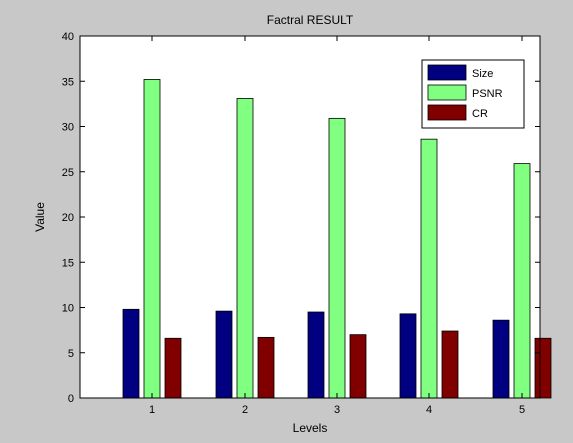 The width and height of the screenshot is (573, 443). I want to click on y-tick-label: 0, so click(71, 399).